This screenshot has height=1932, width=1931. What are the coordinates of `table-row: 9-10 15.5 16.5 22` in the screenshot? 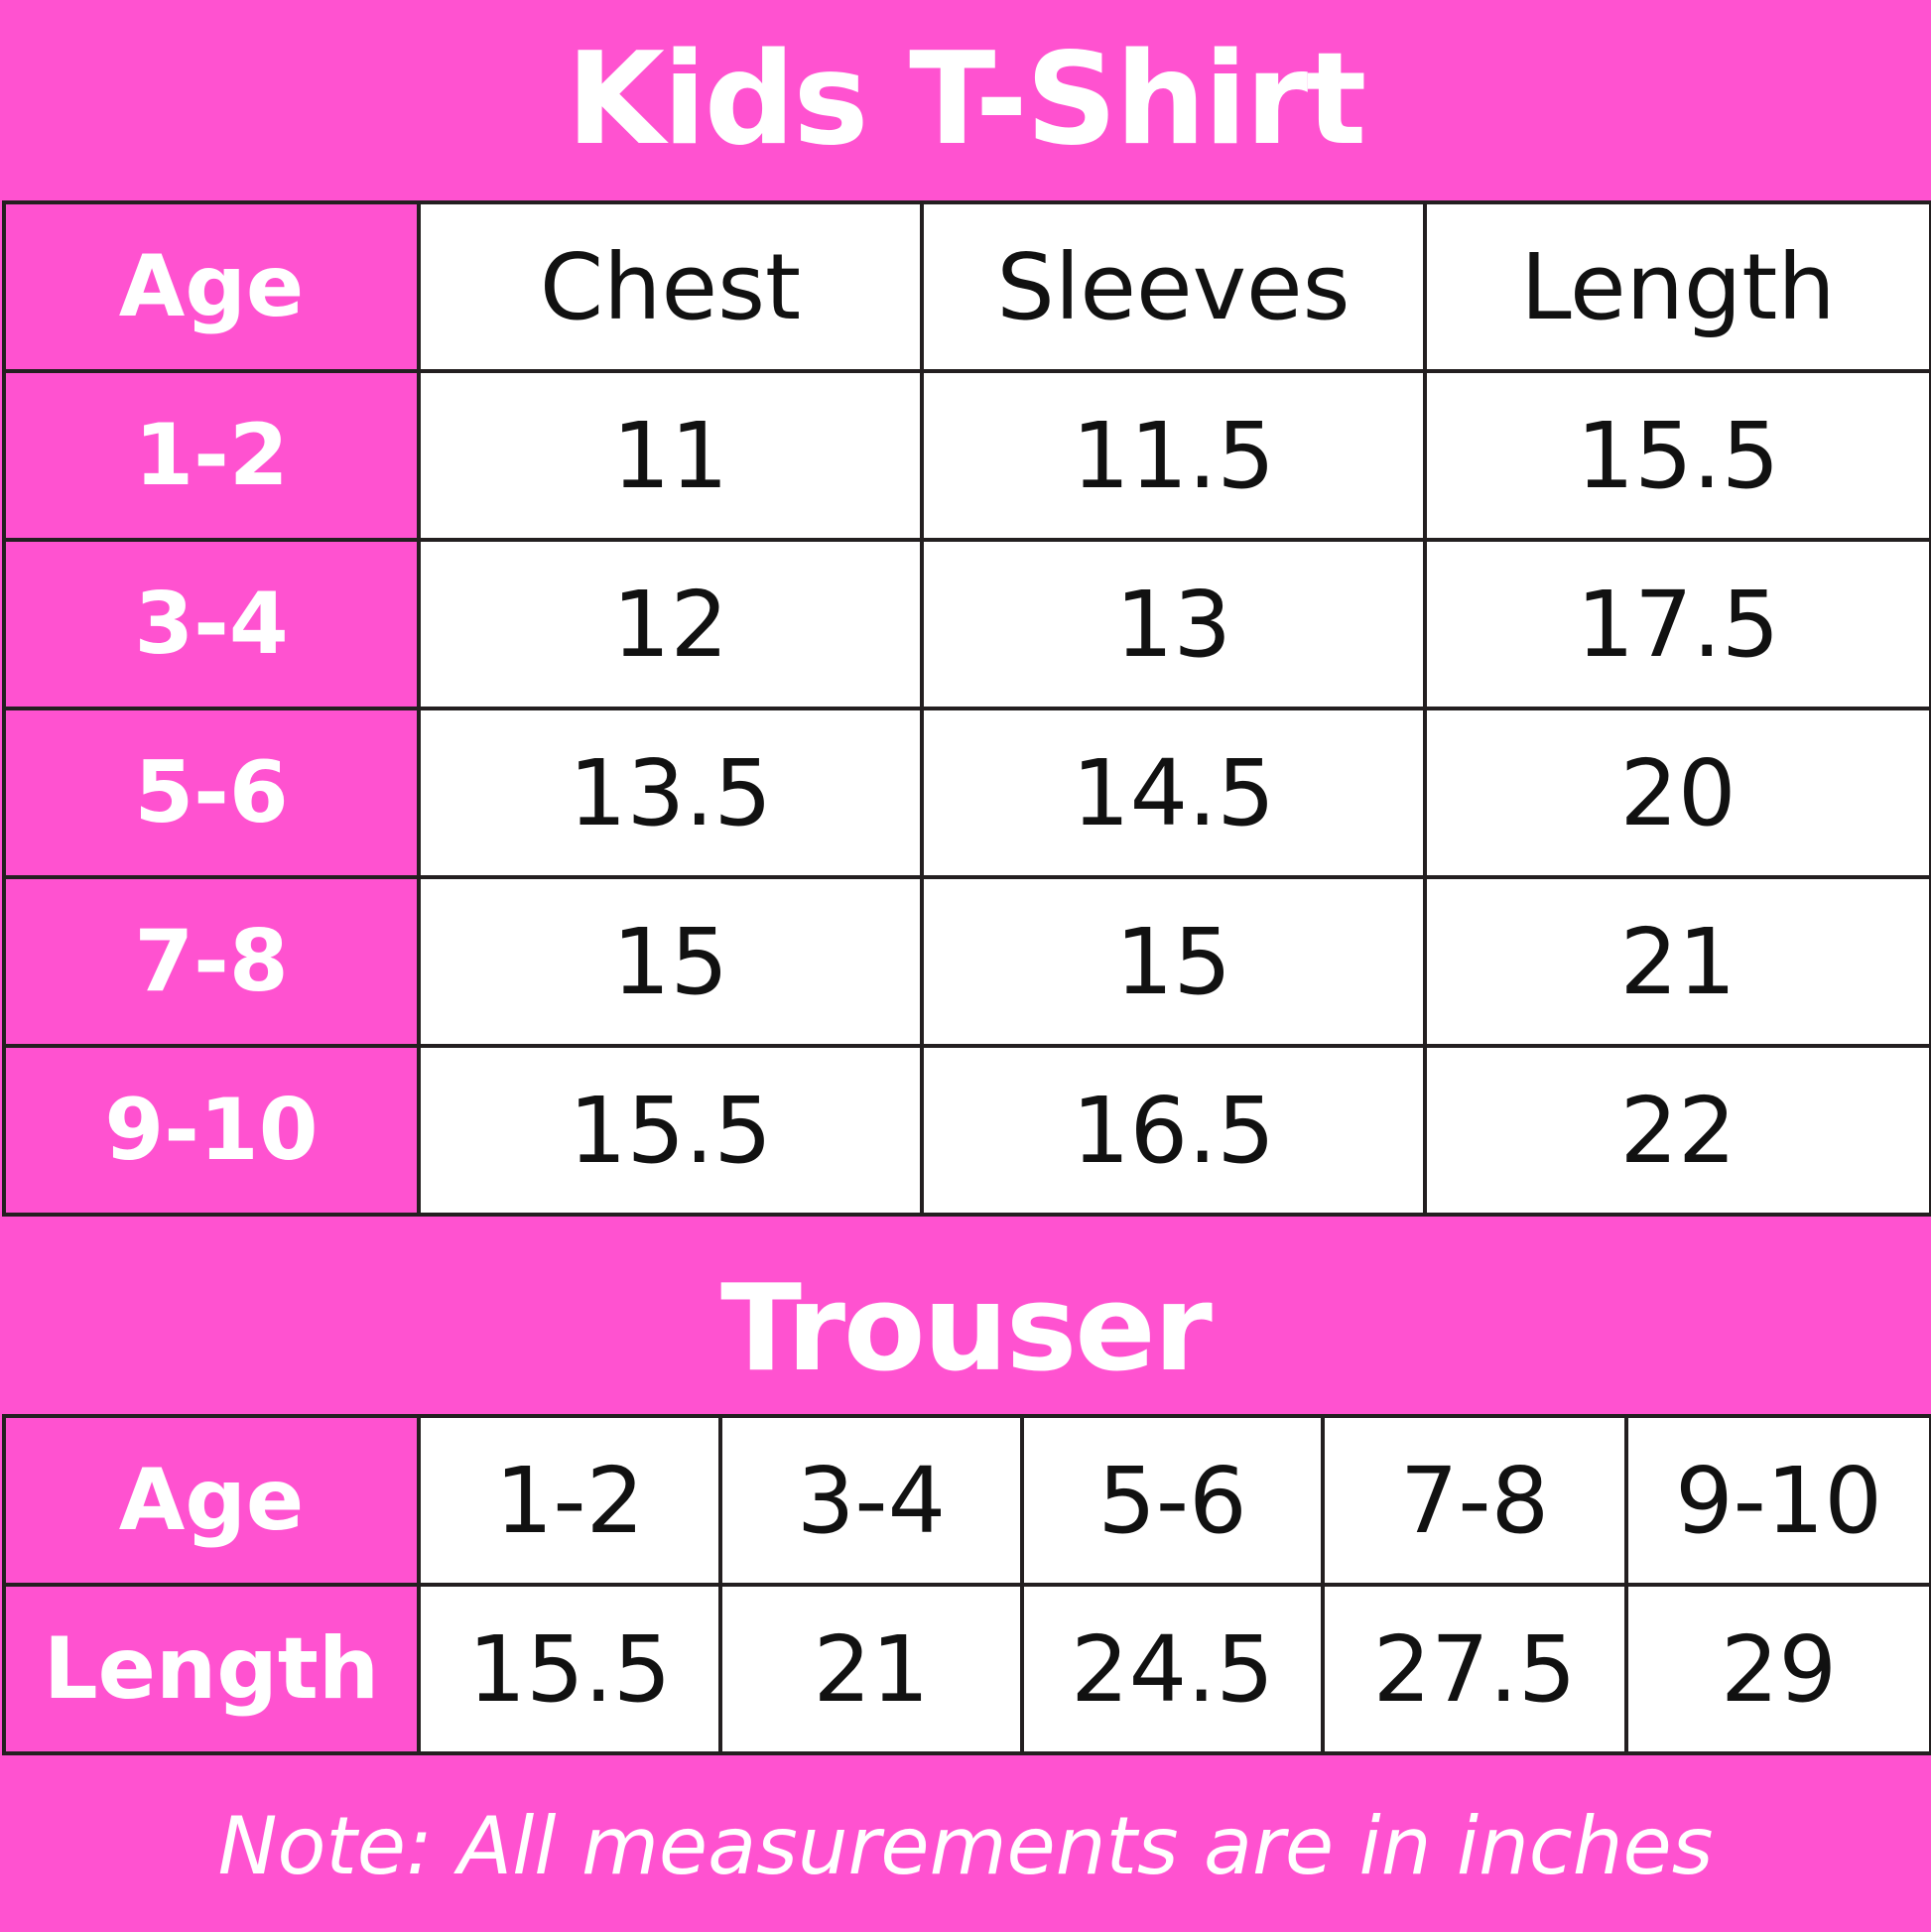 It's located at (966, 1130).